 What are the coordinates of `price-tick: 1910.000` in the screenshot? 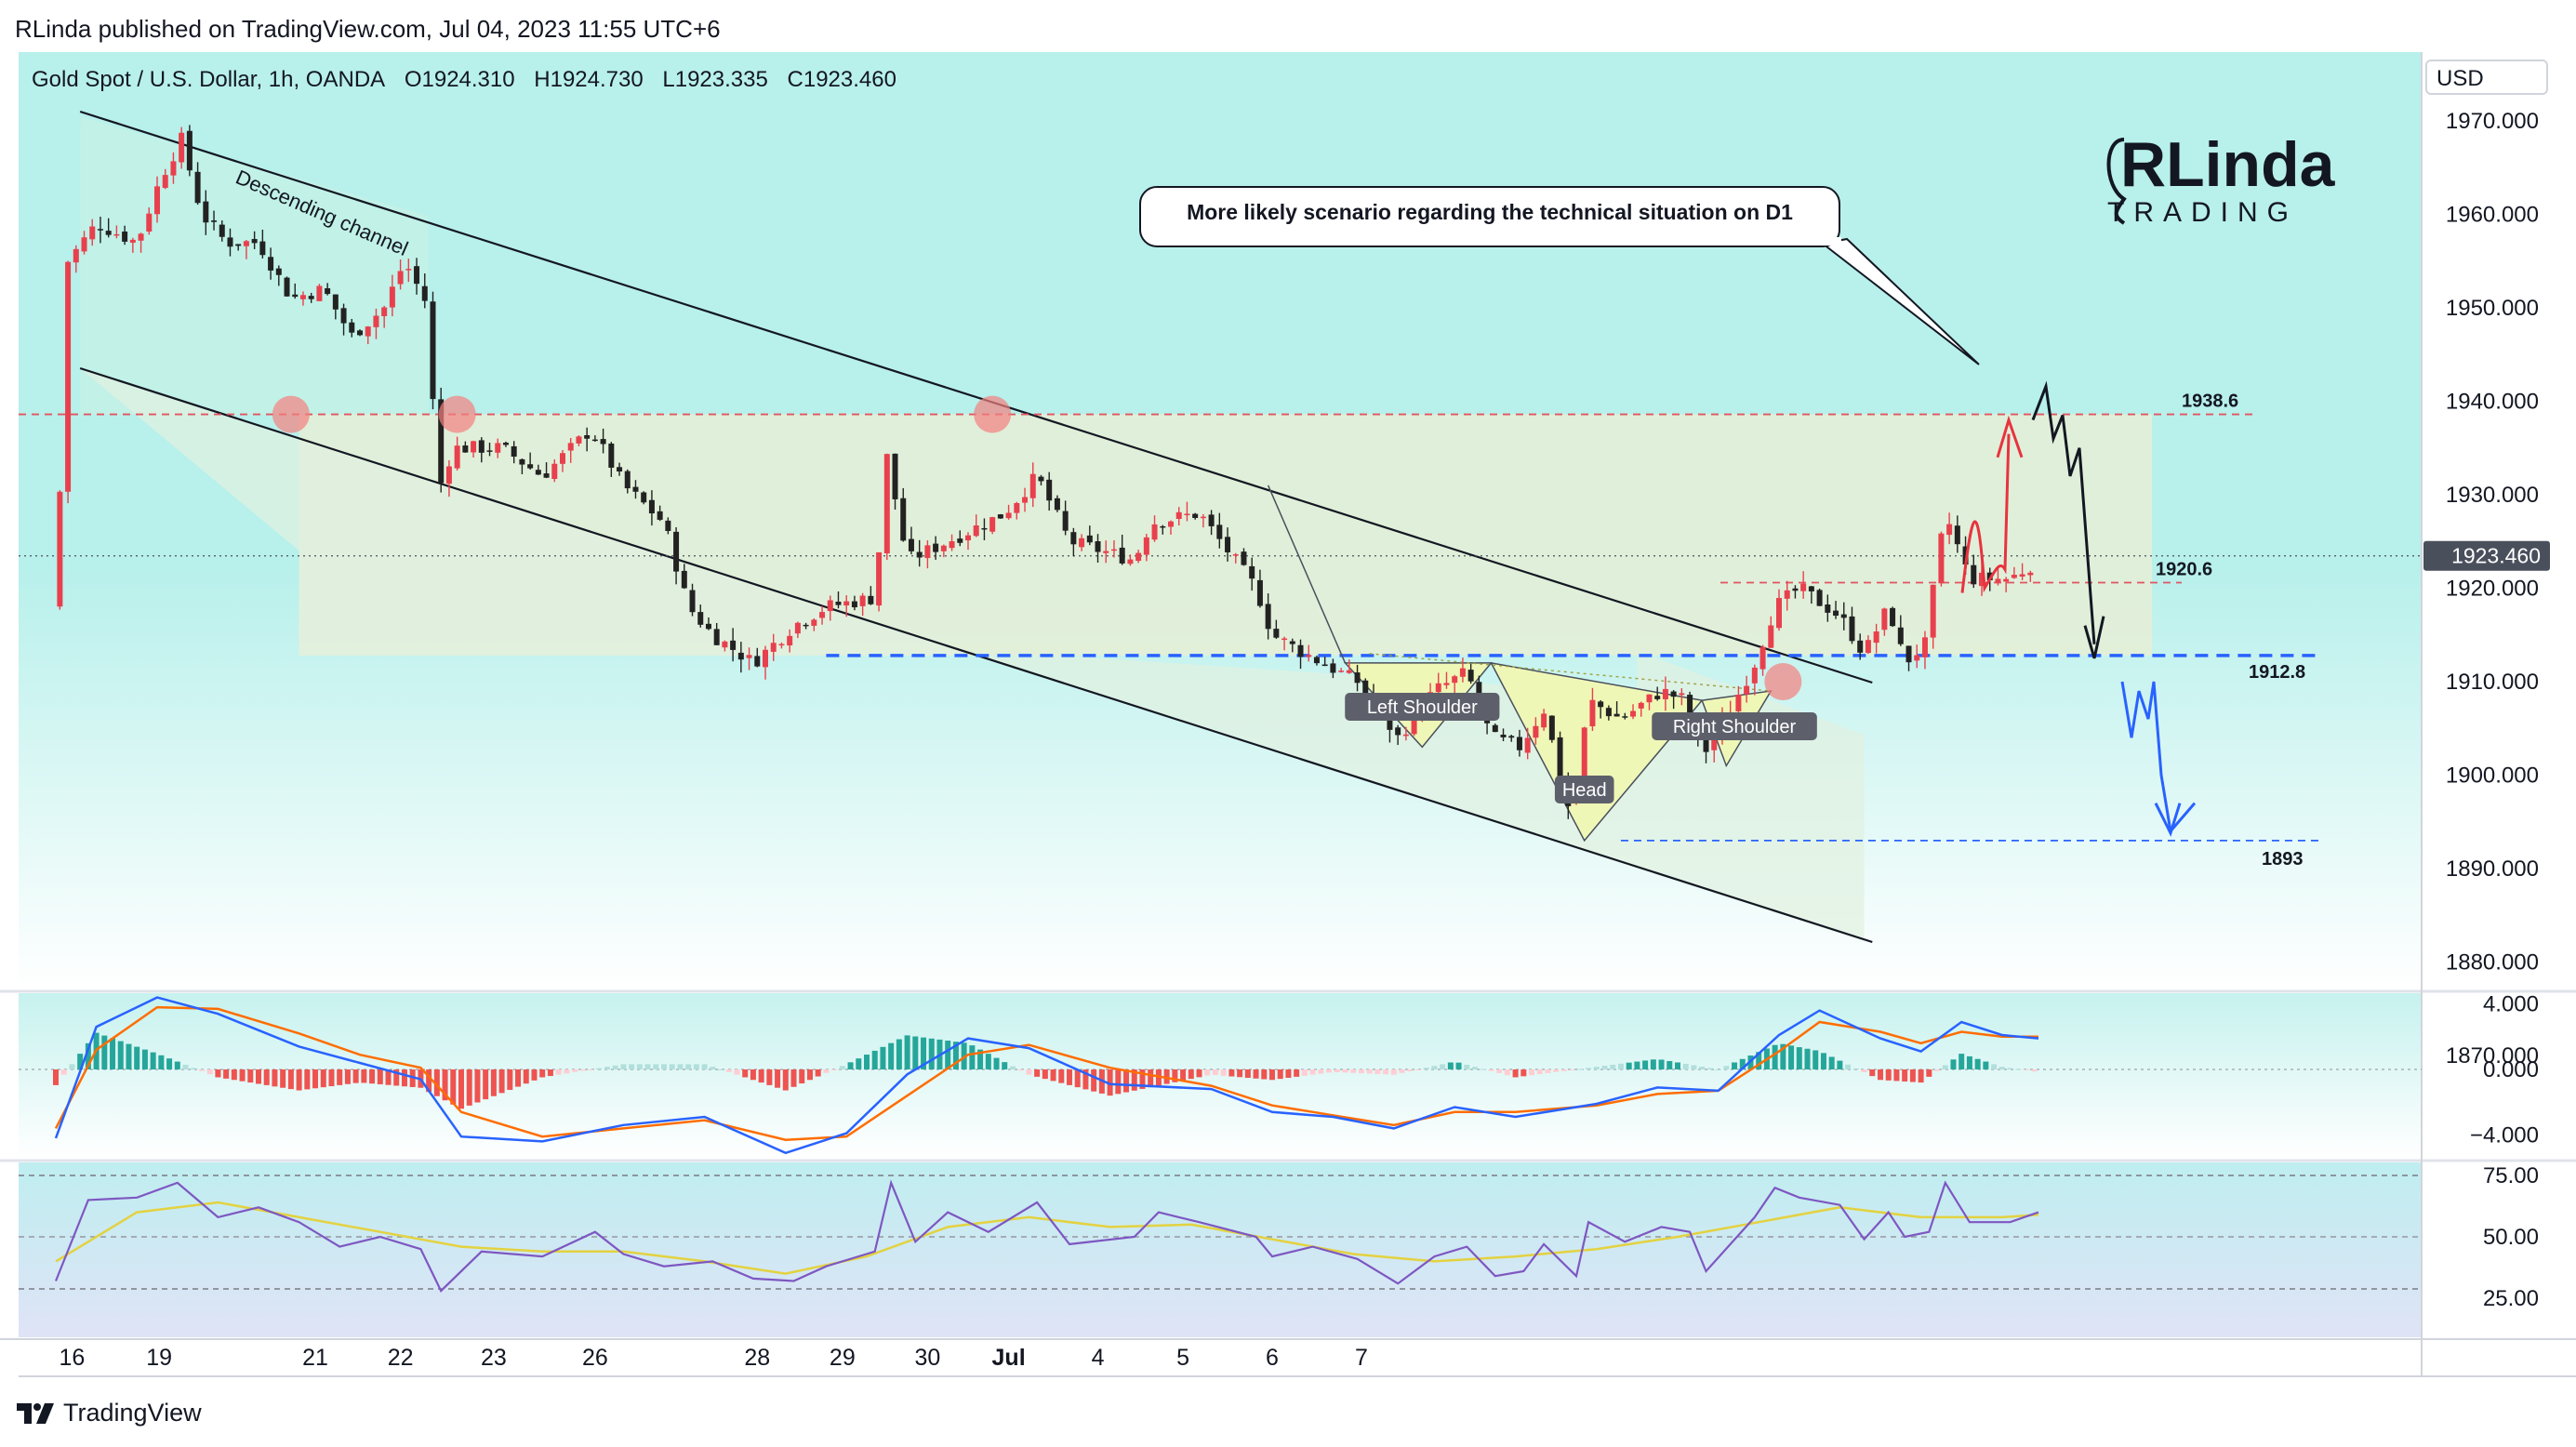 It's located at (2492, 683).